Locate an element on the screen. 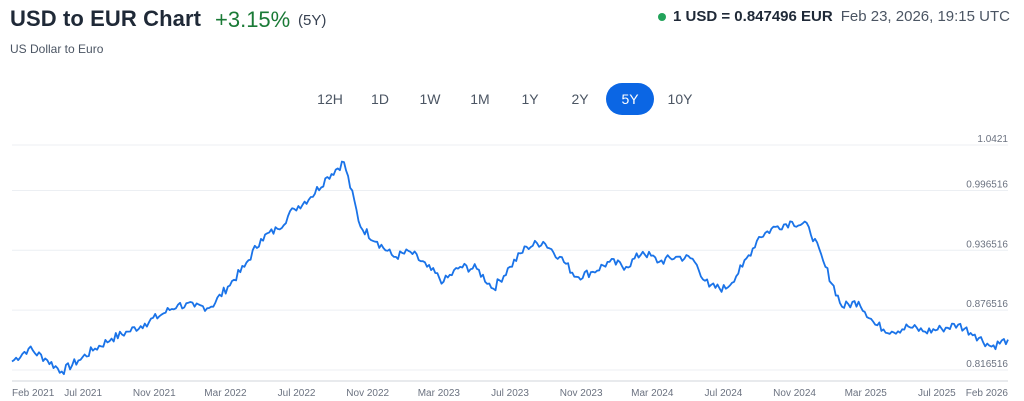  x-tick-label: Feb 2021 is located at coordinates (33, 393).